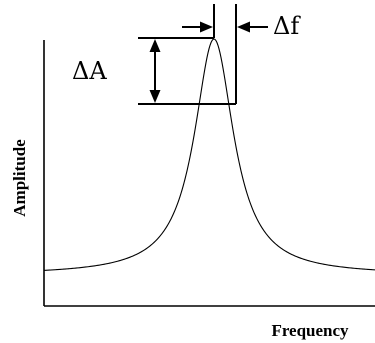 This screenshot has width=375, height=343. Describe the element at coordinates (243, 27) in the screenshot. I see `delta-f-right-arrow-head` at that location.